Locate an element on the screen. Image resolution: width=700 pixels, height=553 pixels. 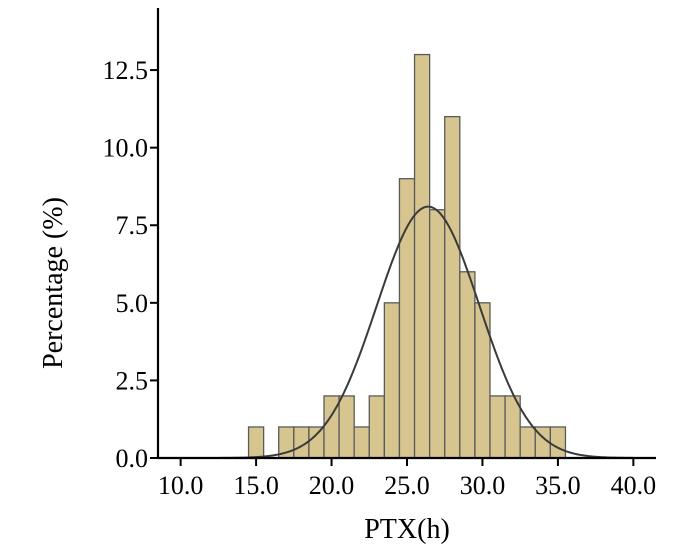
y-tick-label: 7.5 is located at coordinates (132, 225).